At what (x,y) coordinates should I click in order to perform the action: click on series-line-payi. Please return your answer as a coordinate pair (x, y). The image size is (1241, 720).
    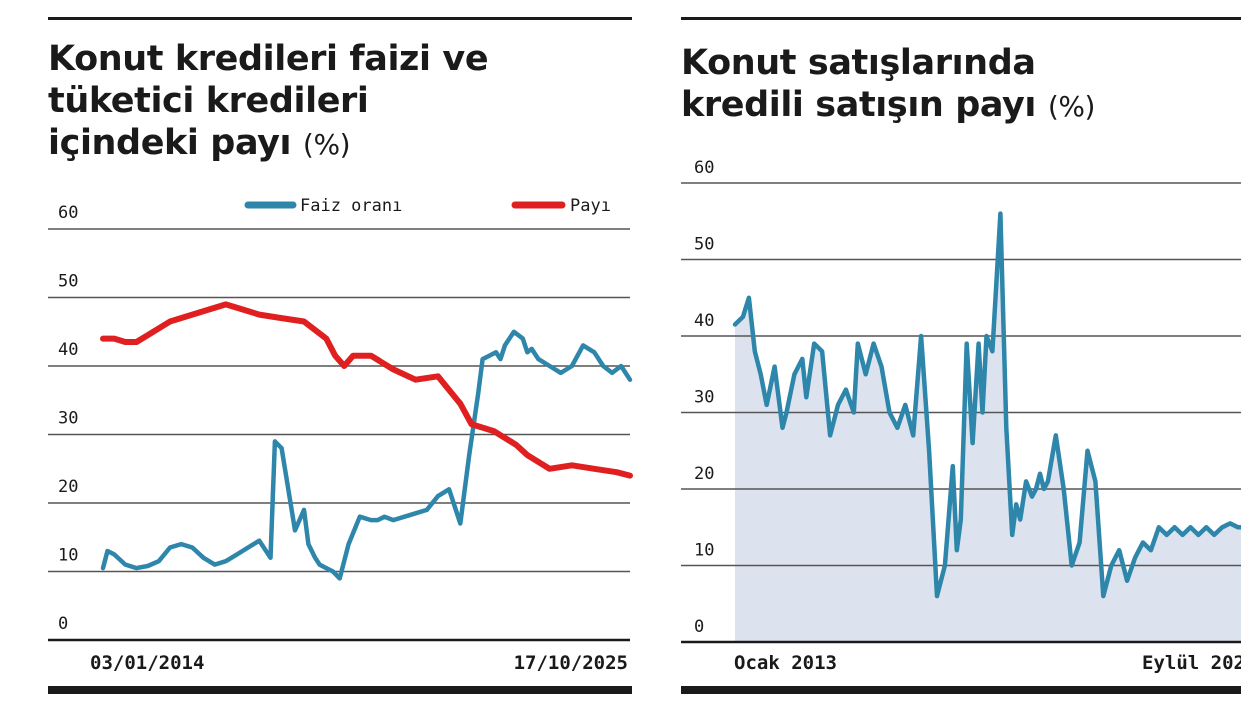
    Looking at the image, I should click on (366, 390).